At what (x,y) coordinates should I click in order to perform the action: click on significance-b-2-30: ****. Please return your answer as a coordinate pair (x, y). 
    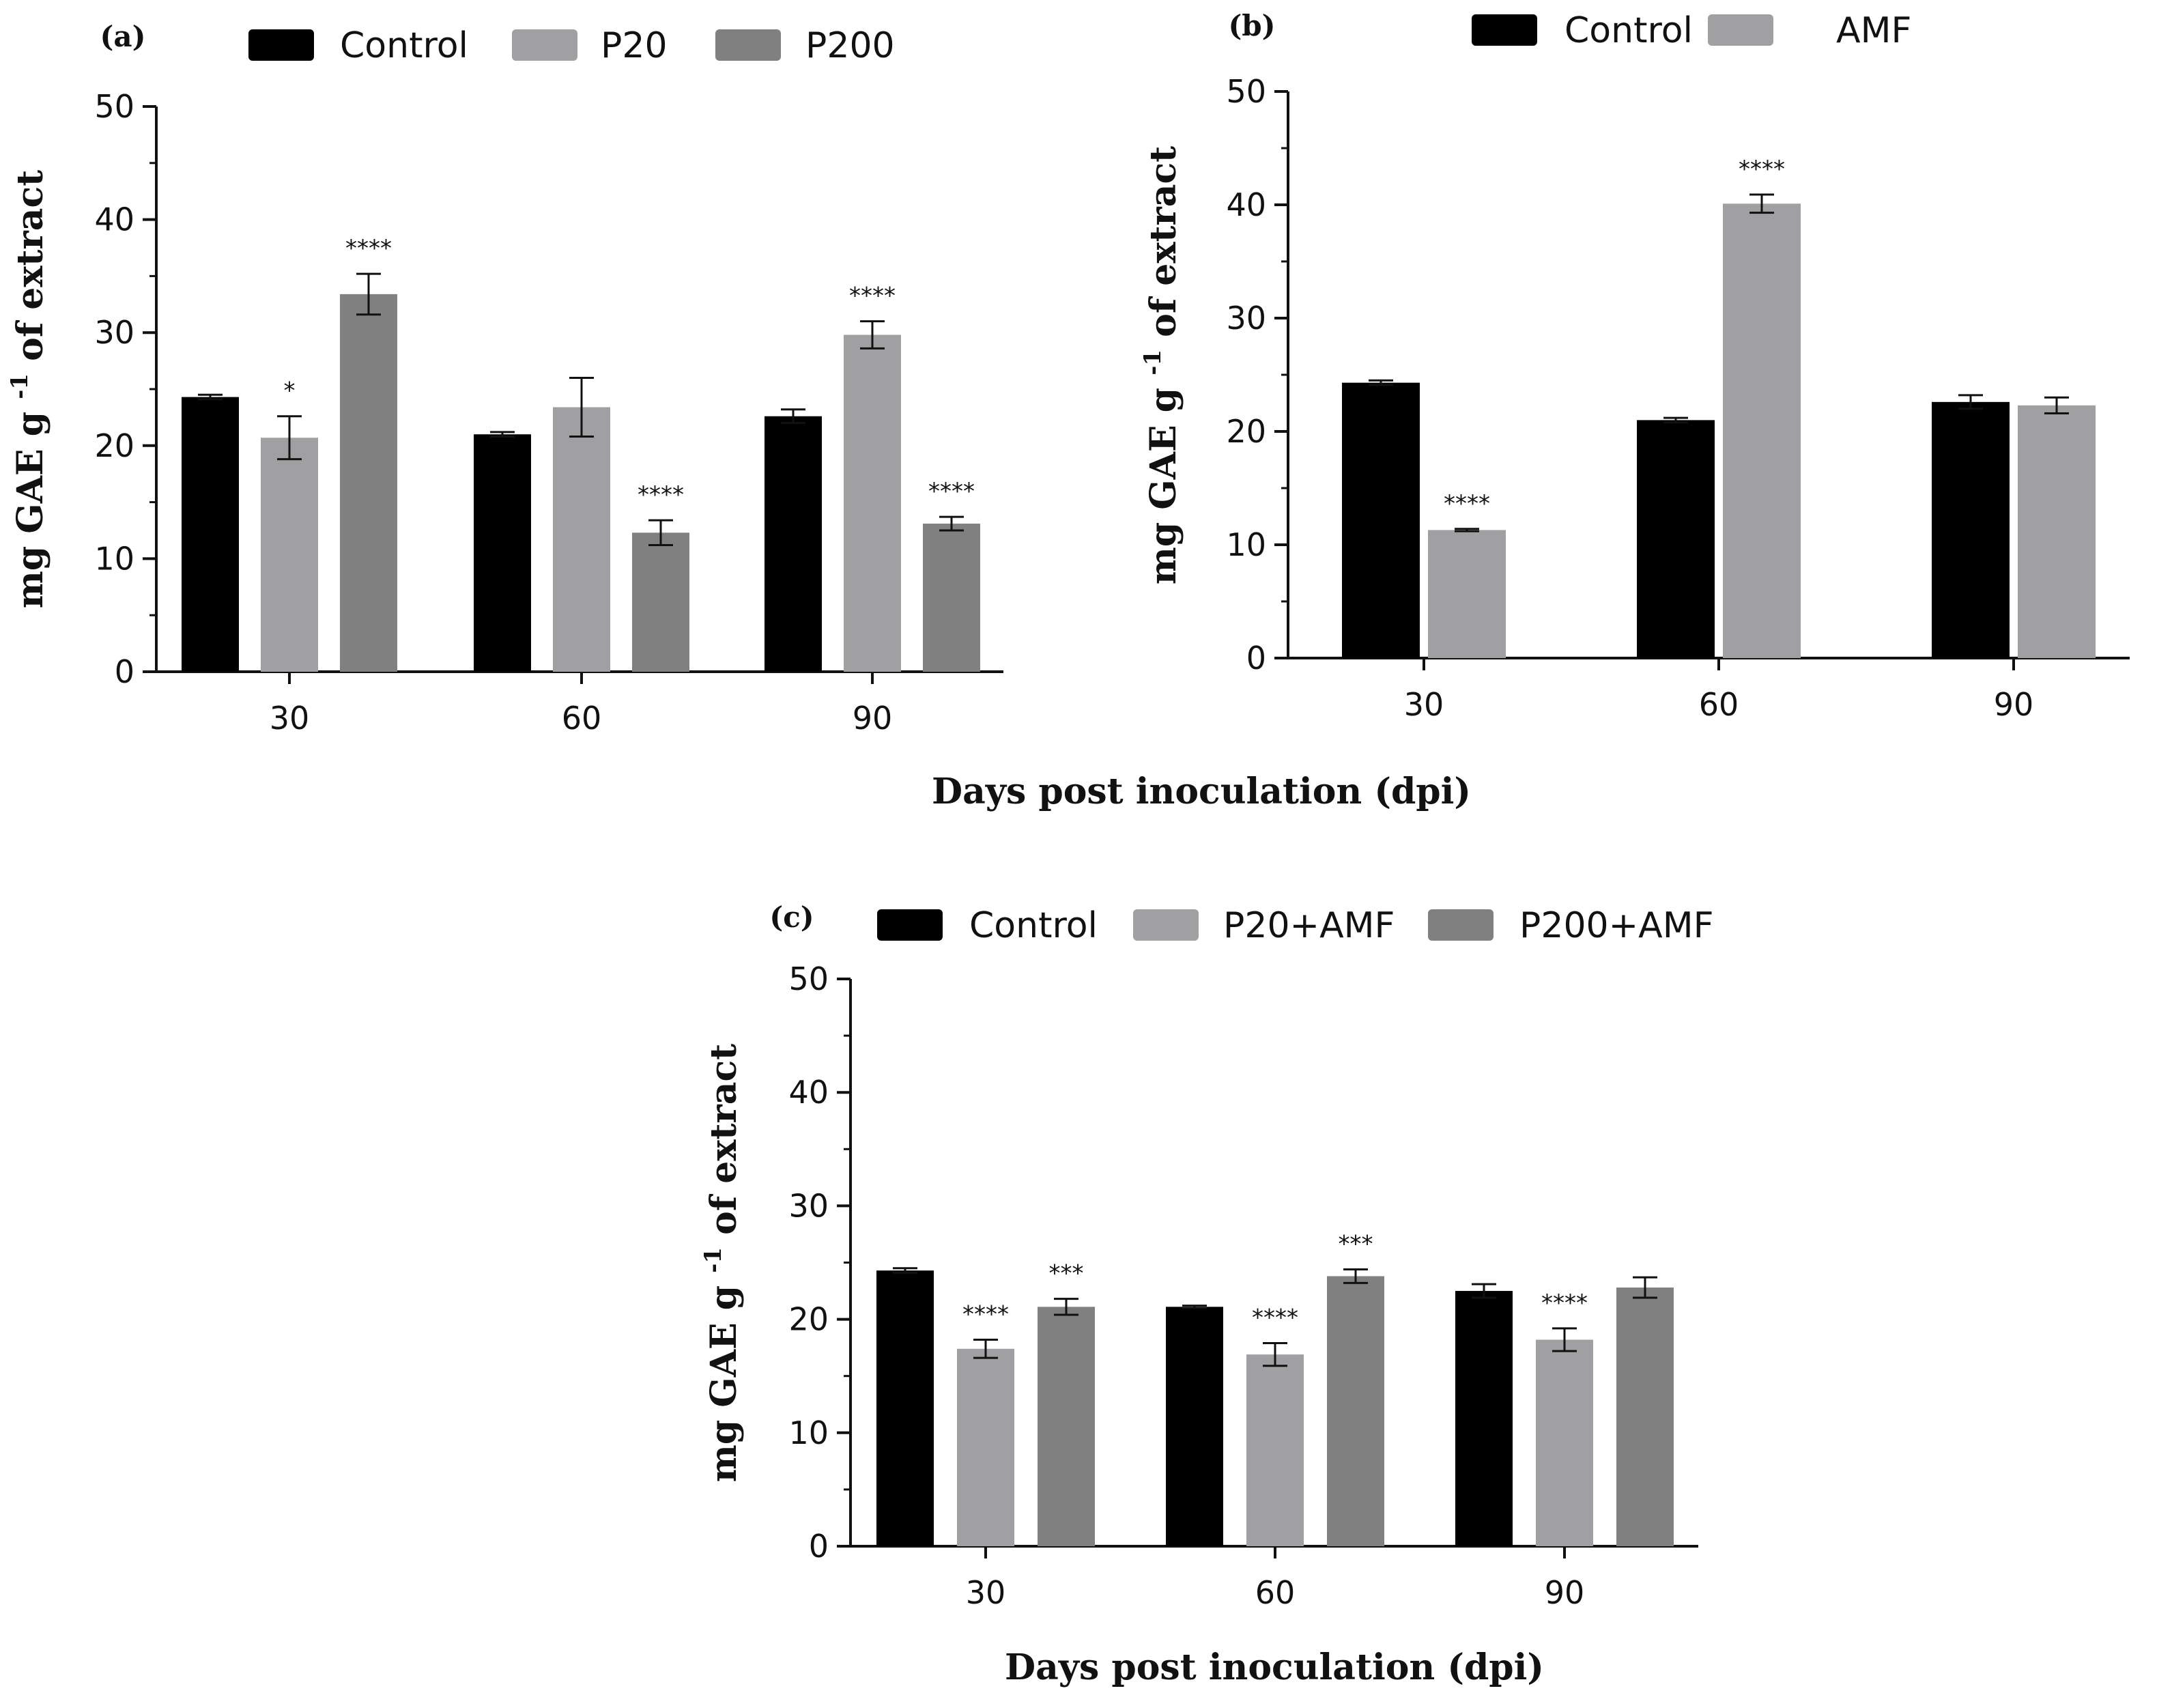
    Looking at the image, I should click on (1467, 503).